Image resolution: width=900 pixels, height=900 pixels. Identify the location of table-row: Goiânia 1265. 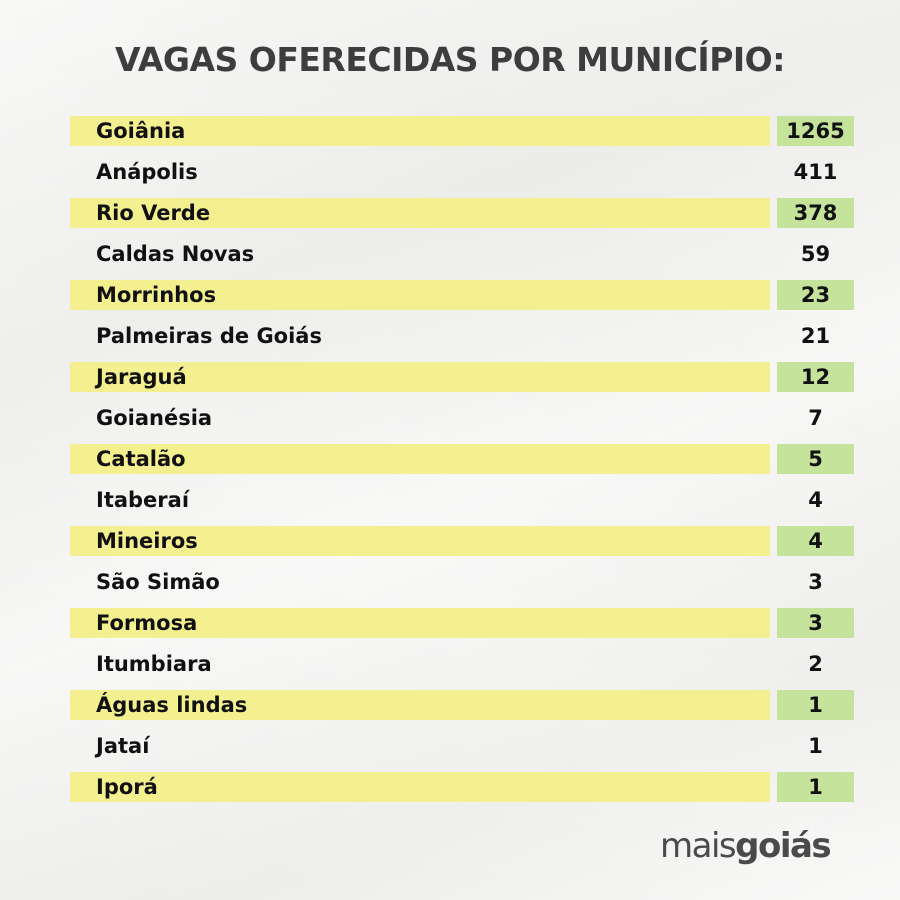
(462, 134).